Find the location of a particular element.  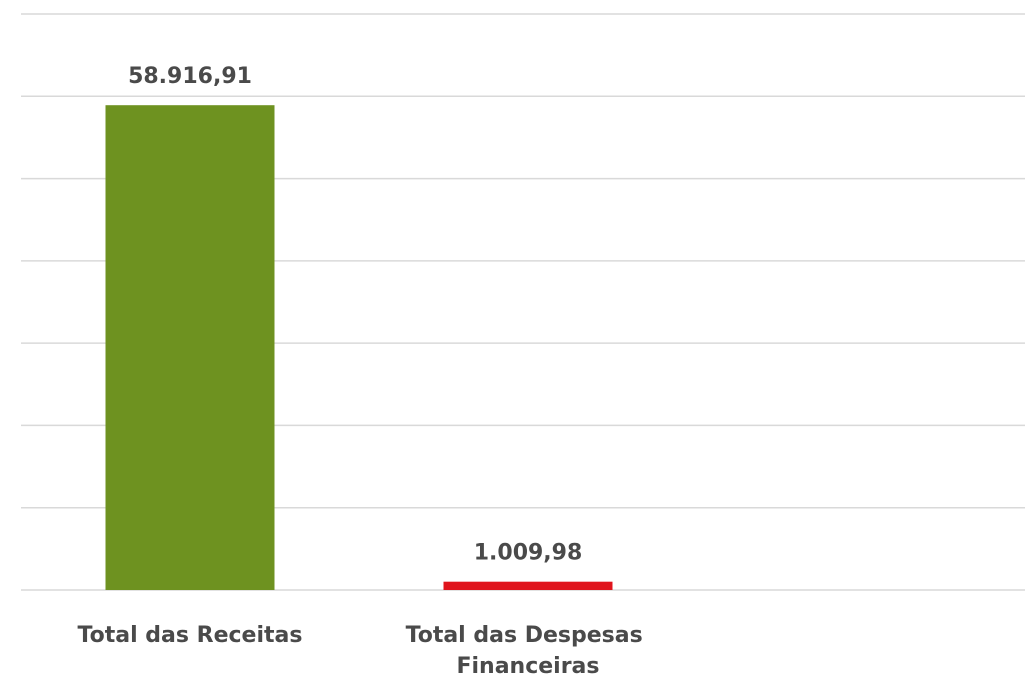

data-label: 1.009,98 is located at coordinates (528, 553).